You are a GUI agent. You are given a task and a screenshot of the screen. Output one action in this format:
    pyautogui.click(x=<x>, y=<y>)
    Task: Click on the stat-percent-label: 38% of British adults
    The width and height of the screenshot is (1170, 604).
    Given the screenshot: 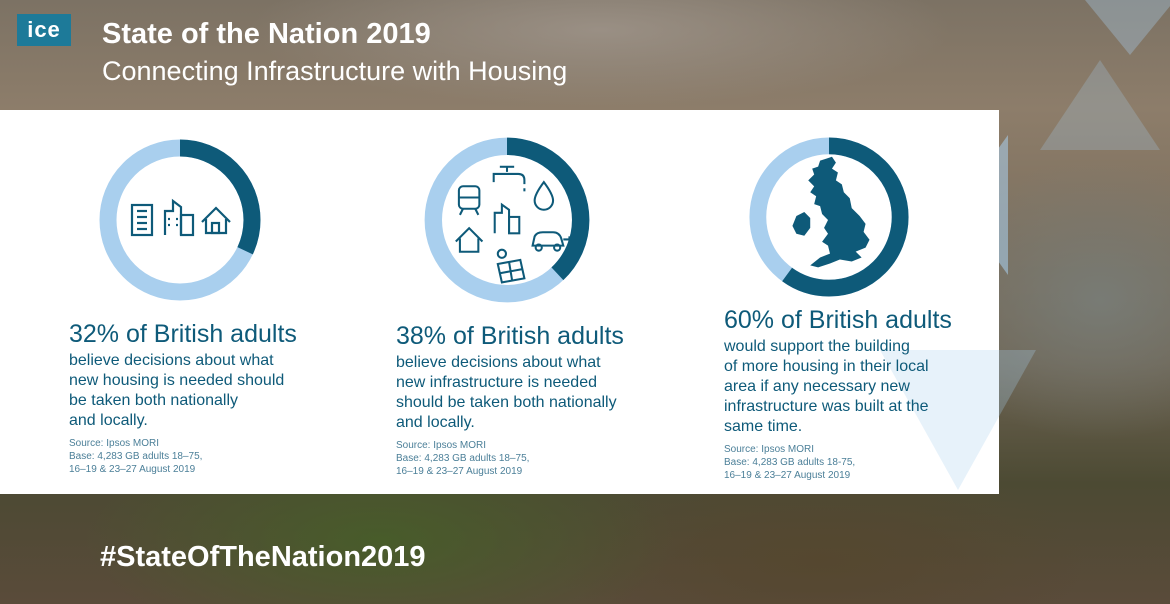 What is the action you would take?
    pyautogui.click(x=510, y=336)
    